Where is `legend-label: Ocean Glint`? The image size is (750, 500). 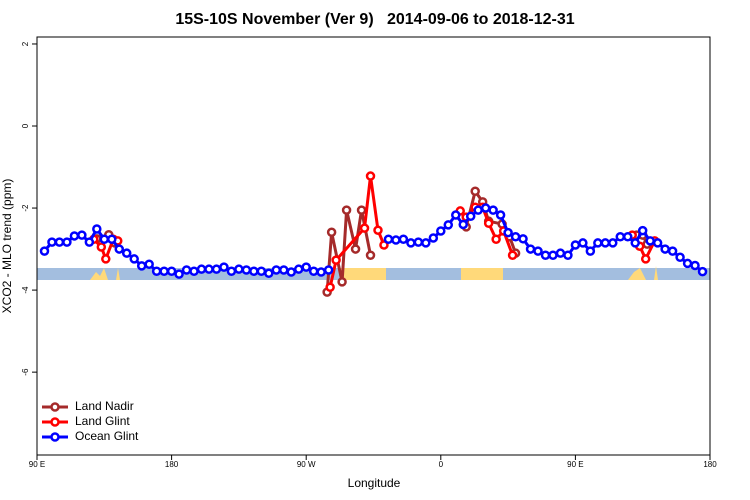 legend-label: Ocean Glint is located at coordinates (107, 436).